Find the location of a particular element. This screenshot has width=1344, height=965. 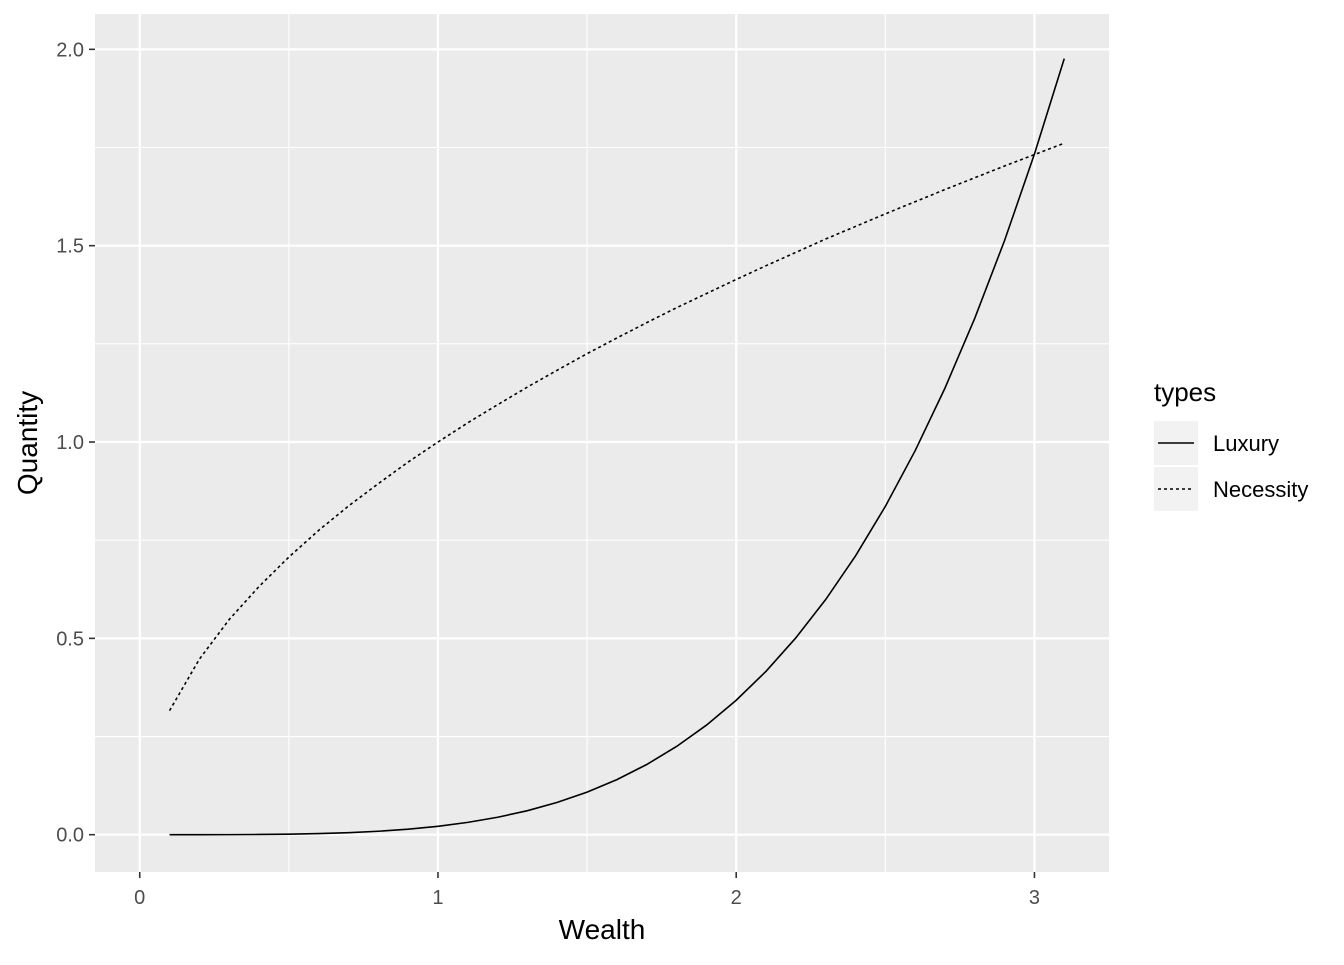

legend-label-luxury: Luxury is located at coordinates (1246, 443).